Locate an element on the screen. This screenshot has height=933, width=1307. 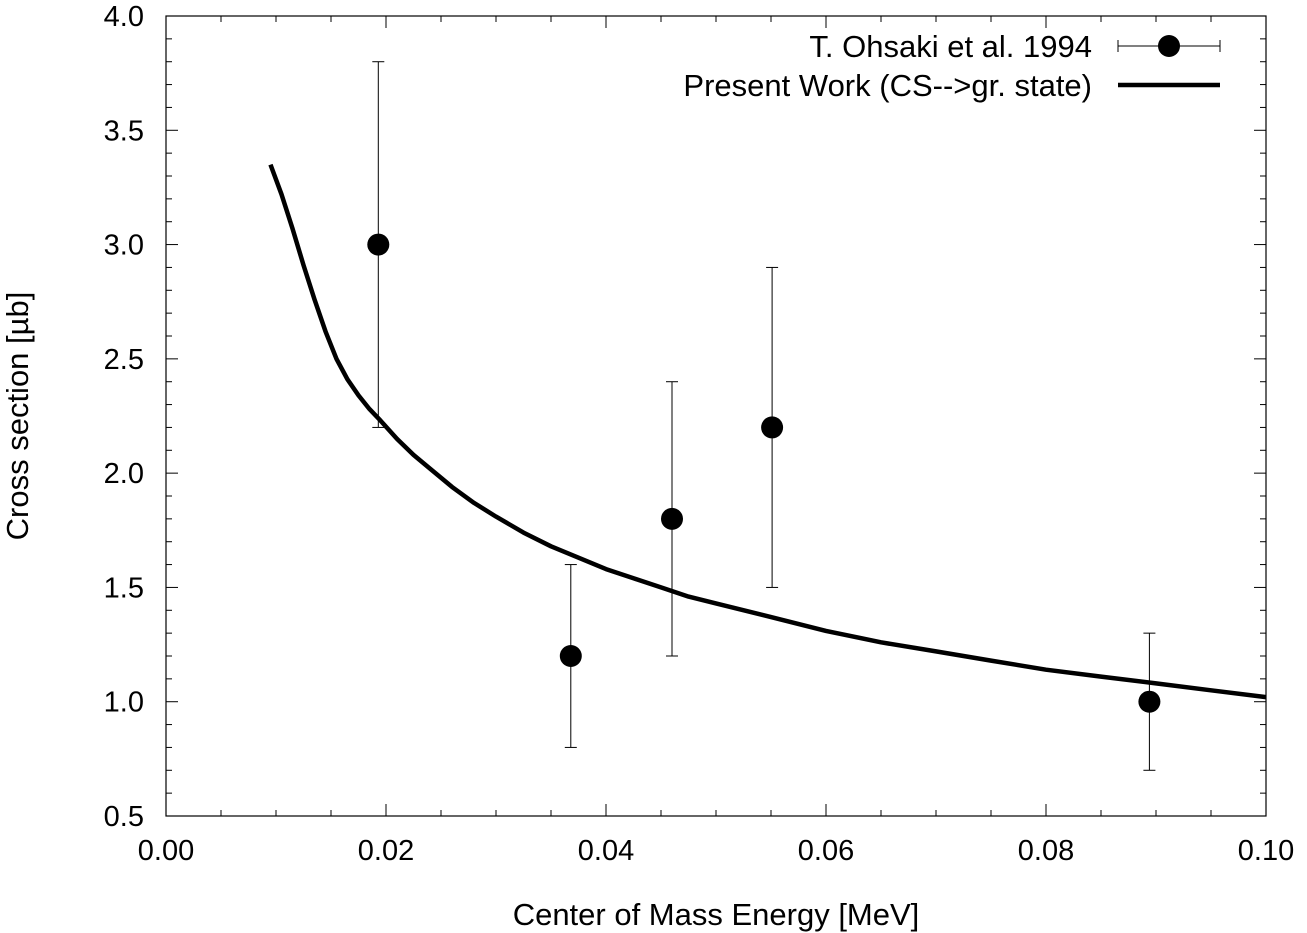
x-tick-label: 0.02 is located at coordinates (386, 851).